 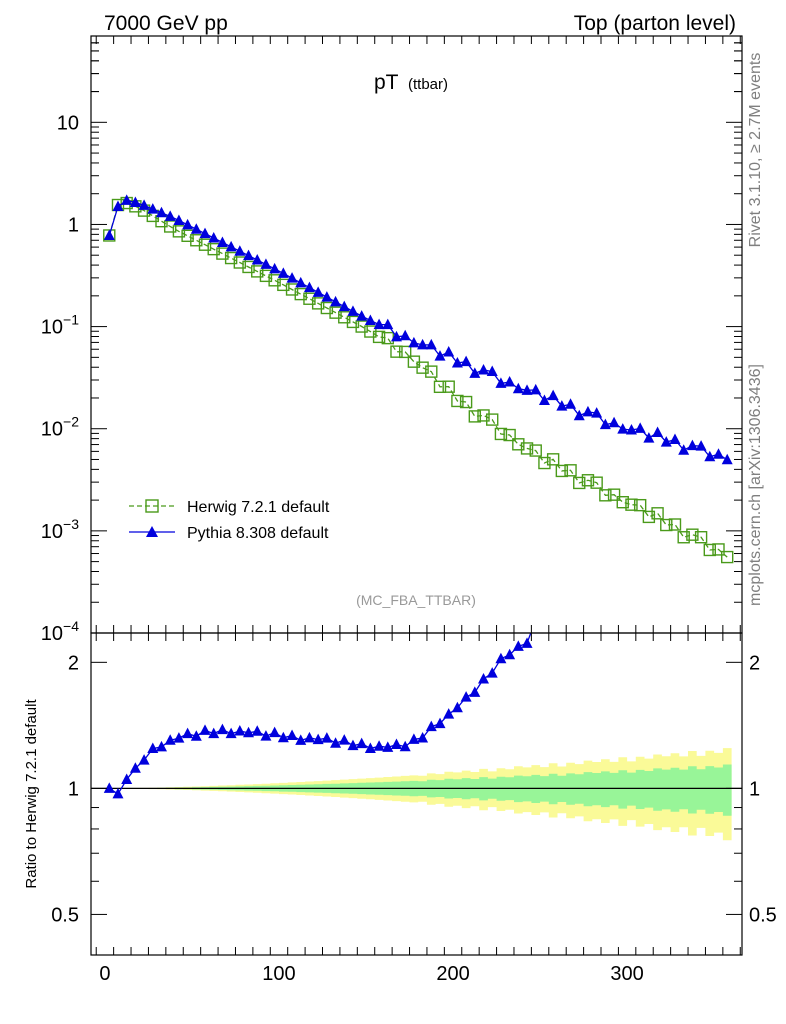 I want to click on legend-herwig-swatch, so click(x=152, y=506).